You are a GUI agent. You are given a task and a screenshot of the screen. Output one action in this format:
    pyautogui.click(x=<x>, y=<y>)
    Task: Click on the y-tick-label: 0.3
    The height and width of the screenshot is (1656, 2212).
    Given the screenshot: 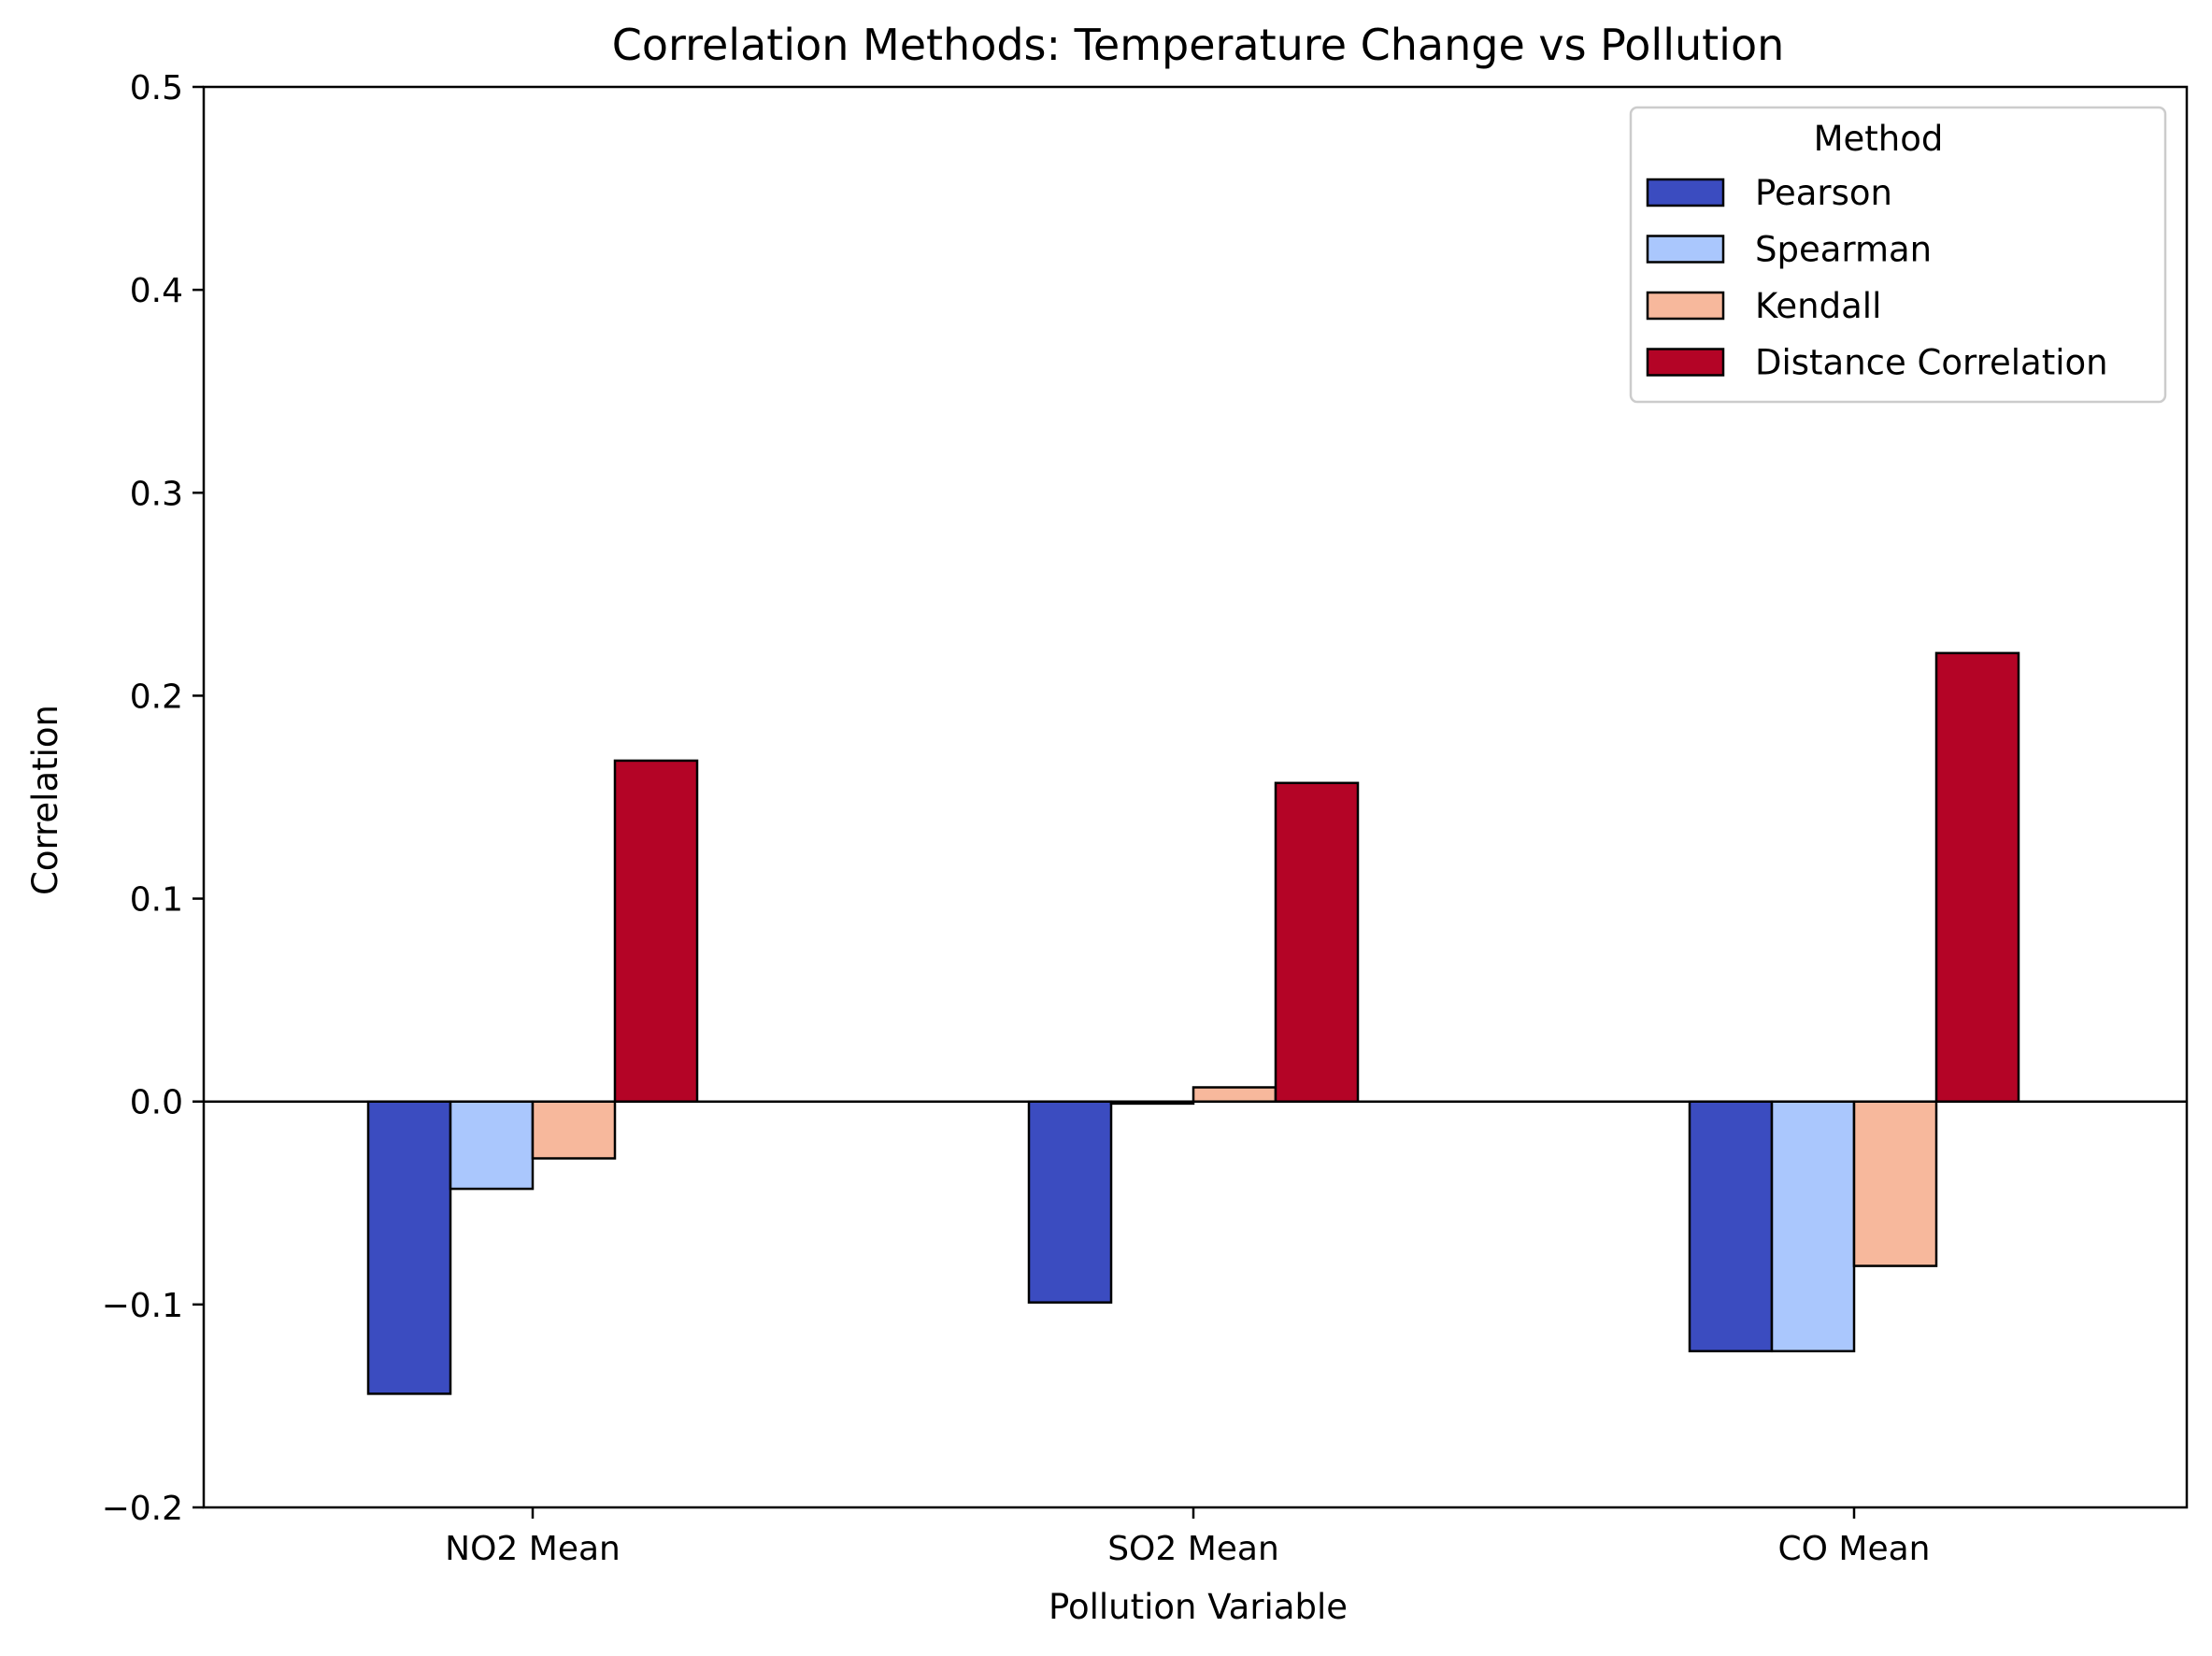 What is the action you would take?
    pyautogui.click(x=156, y=494)
    